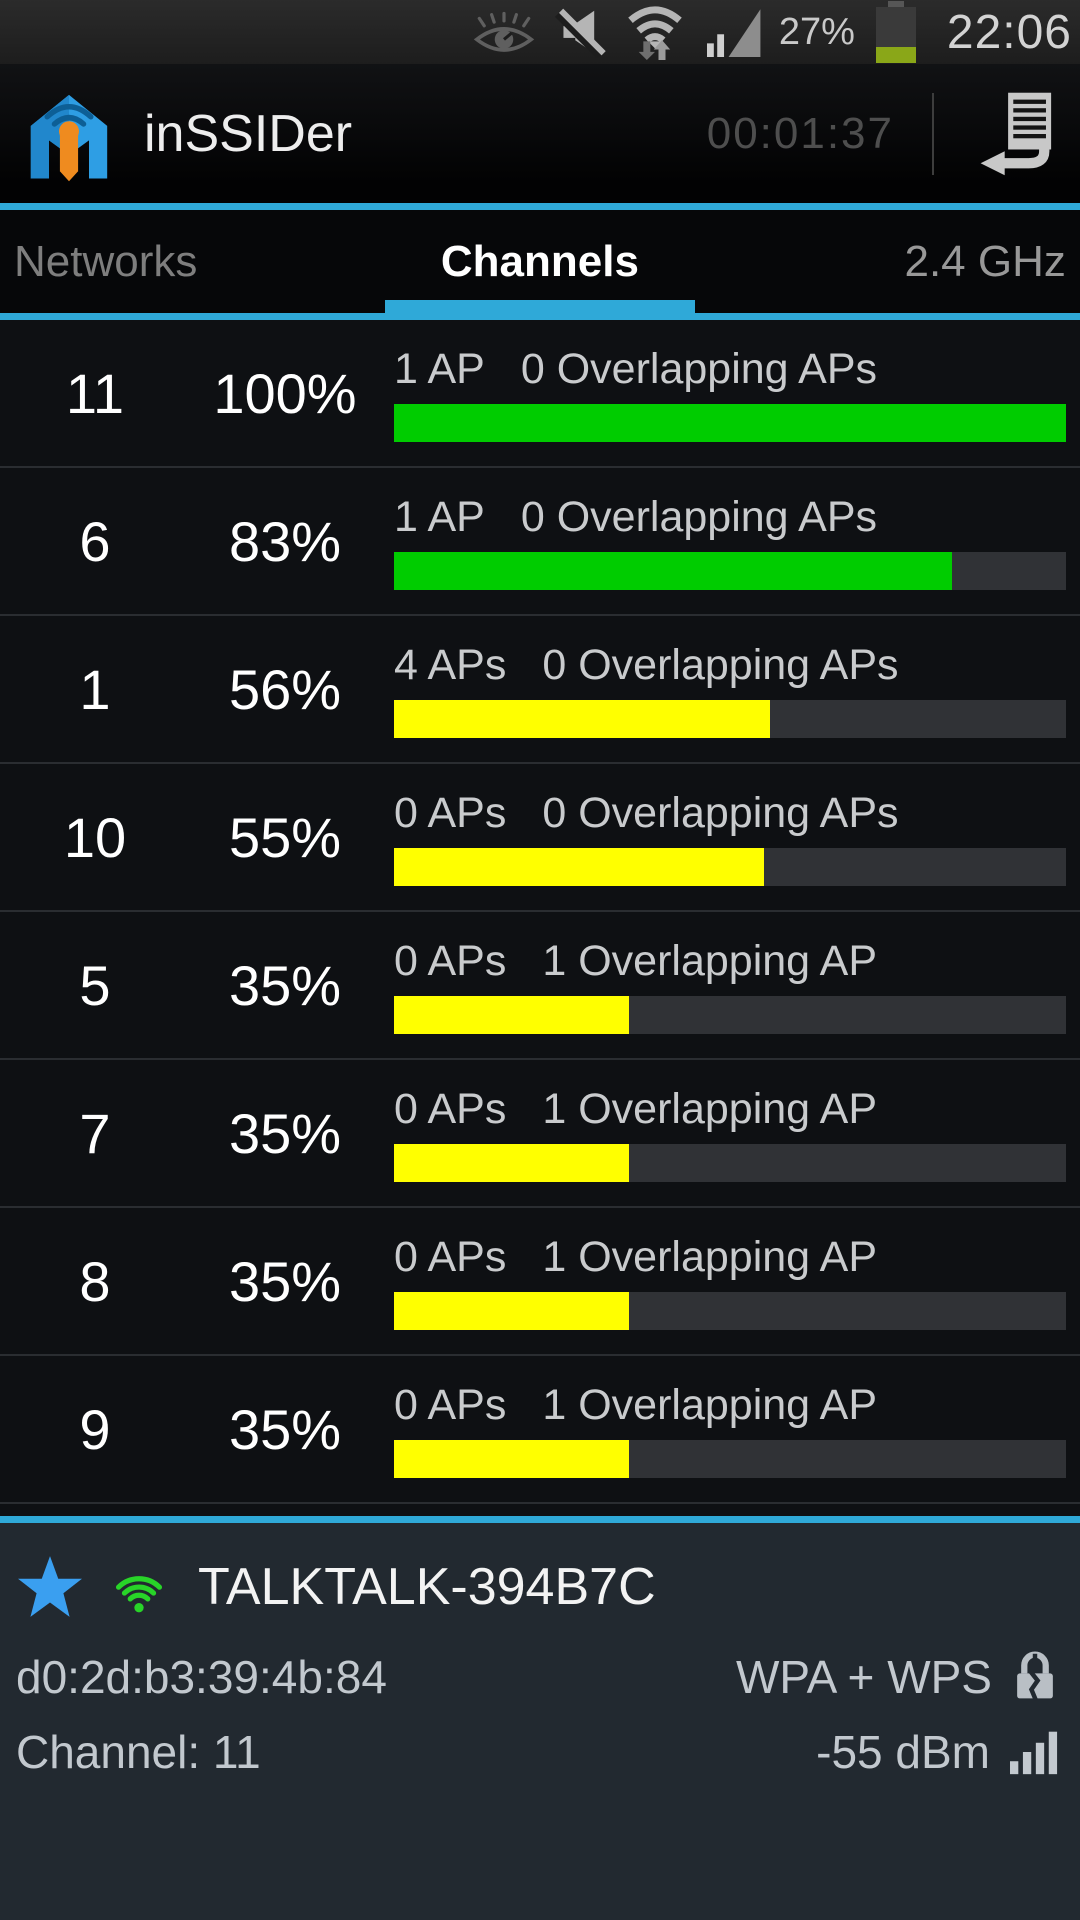 This screenshot has width=1080, height=1920. I want to click on channel-info-label: Channel: 11, so click(138, 1752).